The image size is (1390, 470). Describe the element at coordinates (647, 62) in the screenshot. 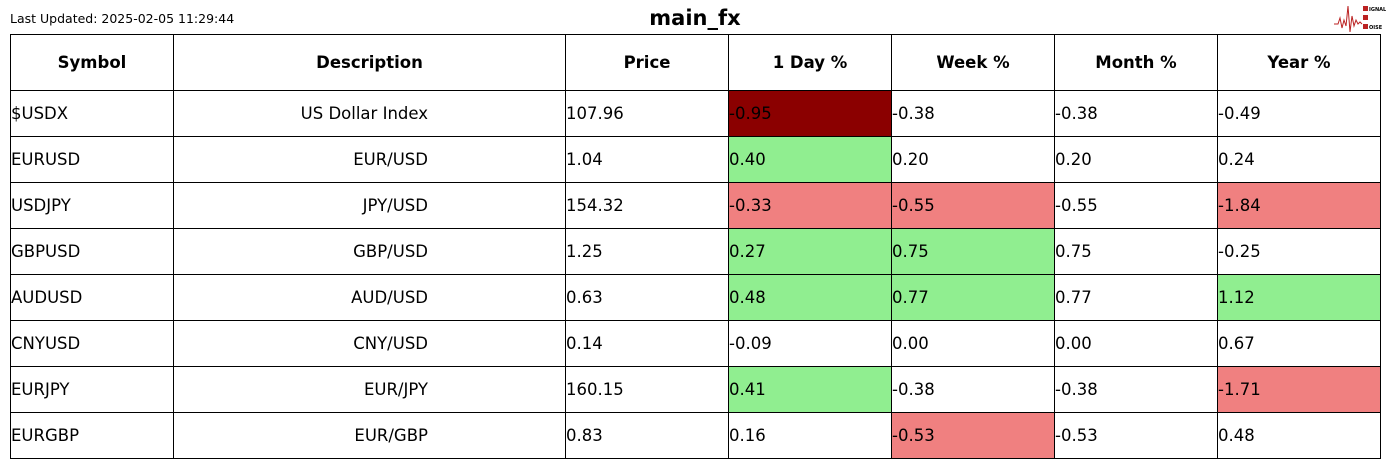

I see `column-header-price: Price` at that location.